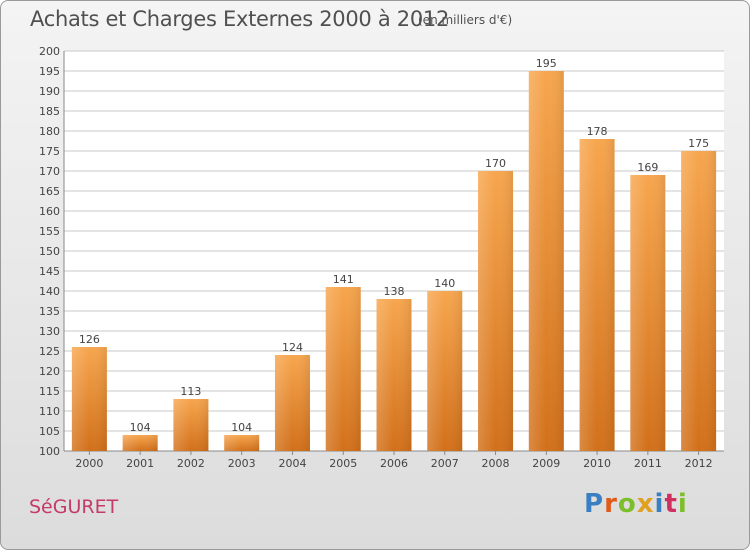  I want to click on x-tick-label: 2005, so click(343, 463).